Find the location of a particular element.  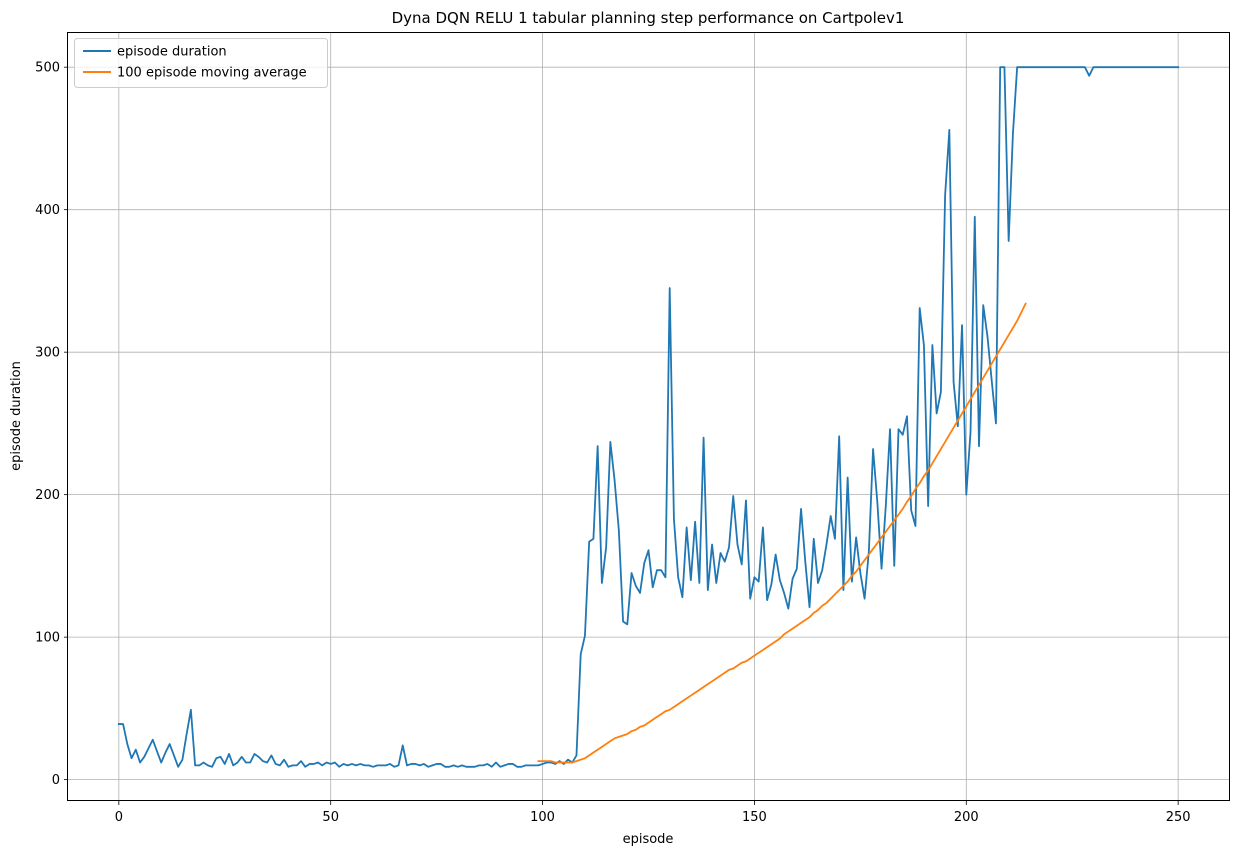

y-tick-label: 200 is located at coordinates (47, 495).